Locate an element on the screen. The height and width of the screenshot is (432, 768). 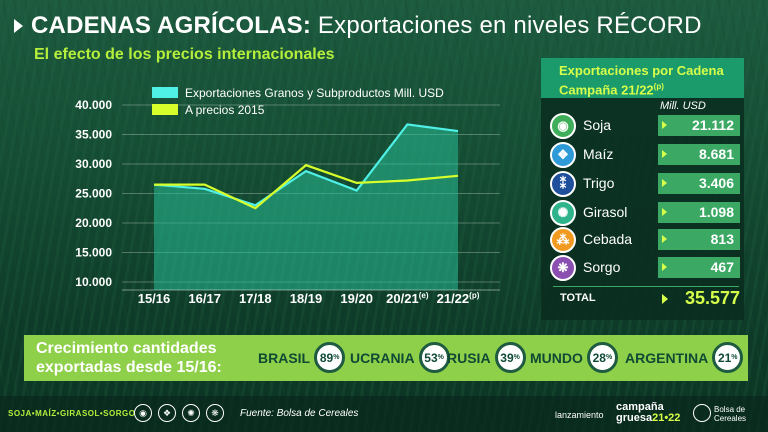
total-divider is located at coordinates (646, 286).